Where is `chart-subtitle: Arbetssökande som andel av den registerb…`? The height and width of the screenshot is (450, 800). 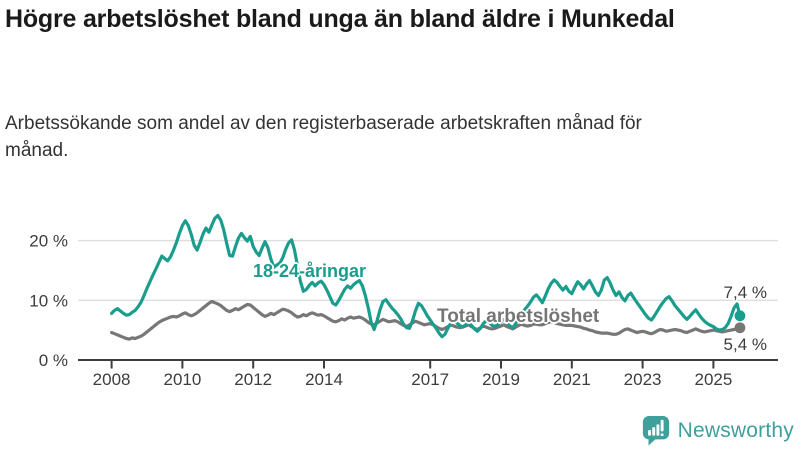 chart-subtitle: Arbetssökande som andel av den registerb… is located at coordinates (323, 137).